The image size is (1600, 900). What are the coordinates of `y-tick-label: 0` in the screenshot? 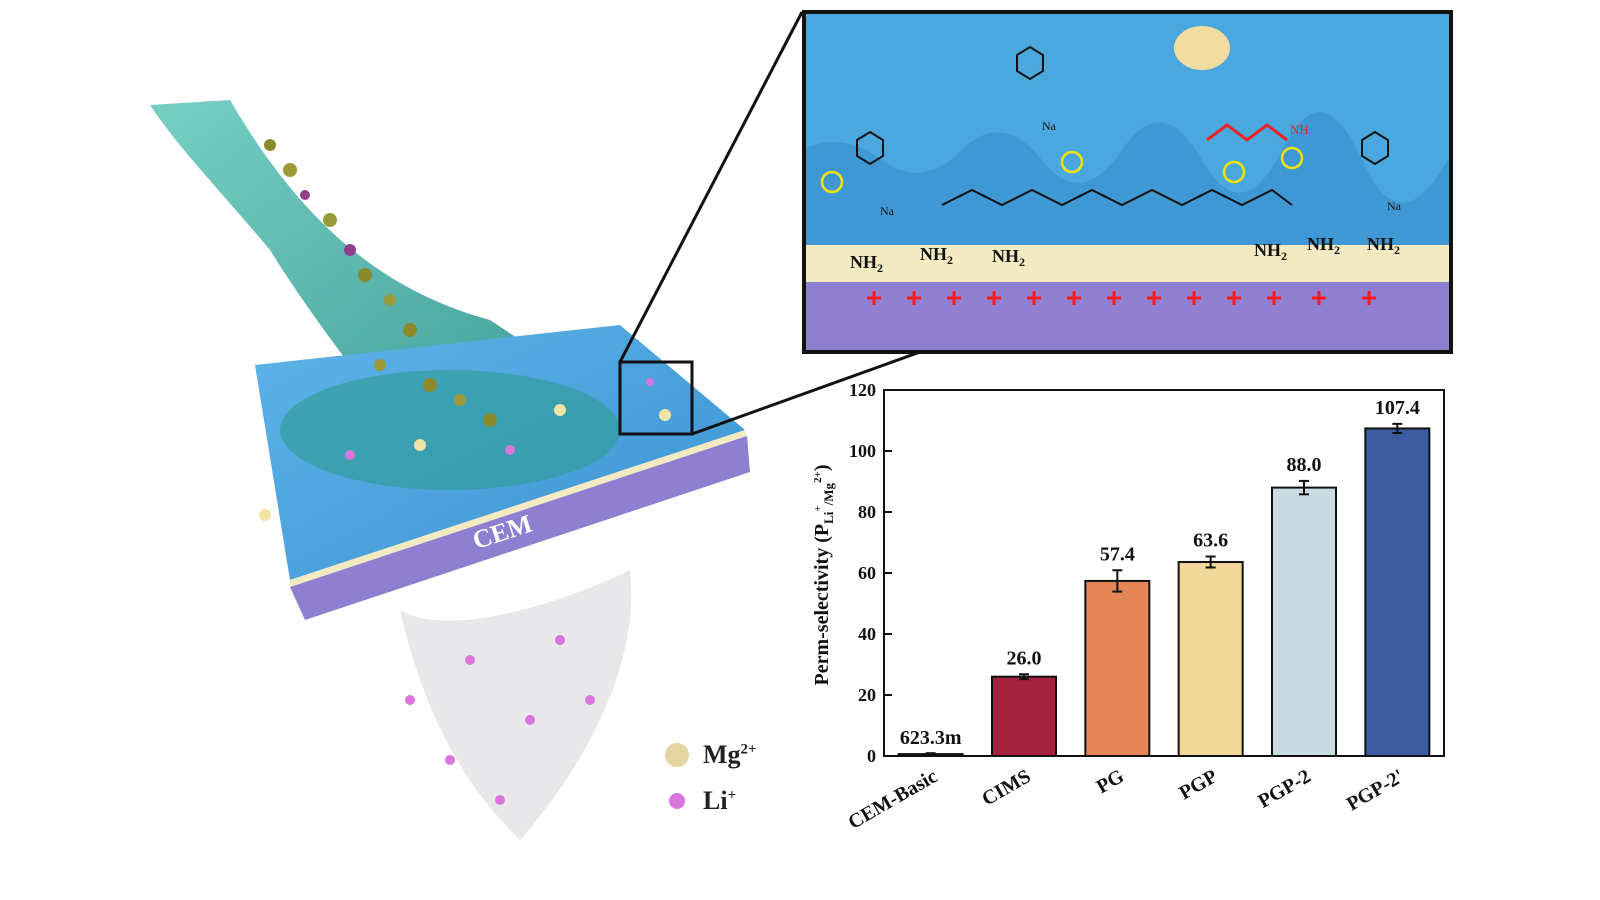 It's located at (871, 756).